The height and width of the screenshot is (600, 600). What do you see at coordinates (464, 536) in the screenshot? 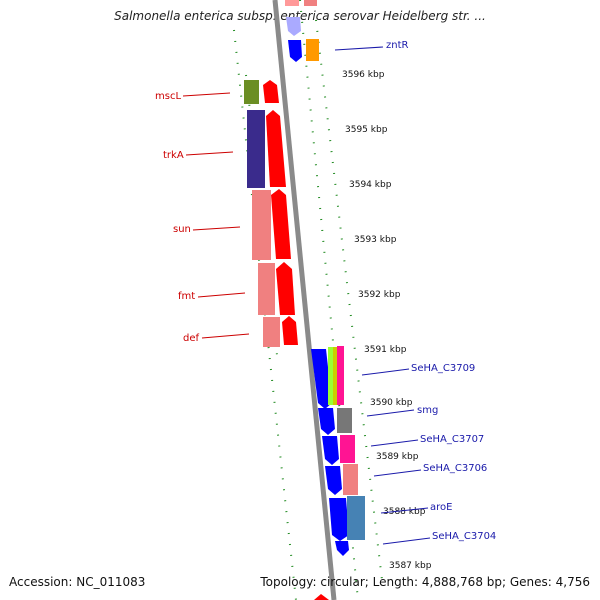
I see `gene-label-SeHA_C3704: SeHA_C3704` at bounding box center [464, 536].